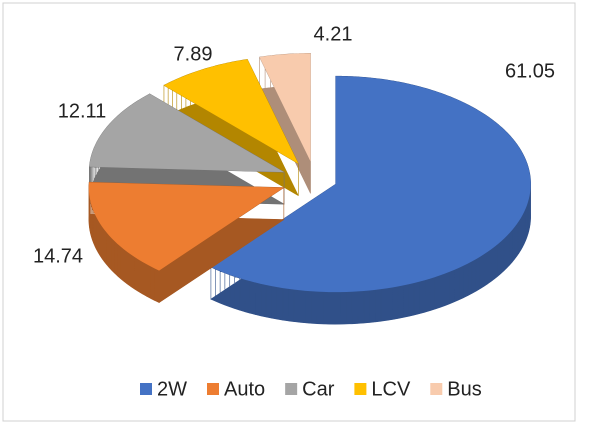  I want to click on data-label: 7.89, so click(193, 54).